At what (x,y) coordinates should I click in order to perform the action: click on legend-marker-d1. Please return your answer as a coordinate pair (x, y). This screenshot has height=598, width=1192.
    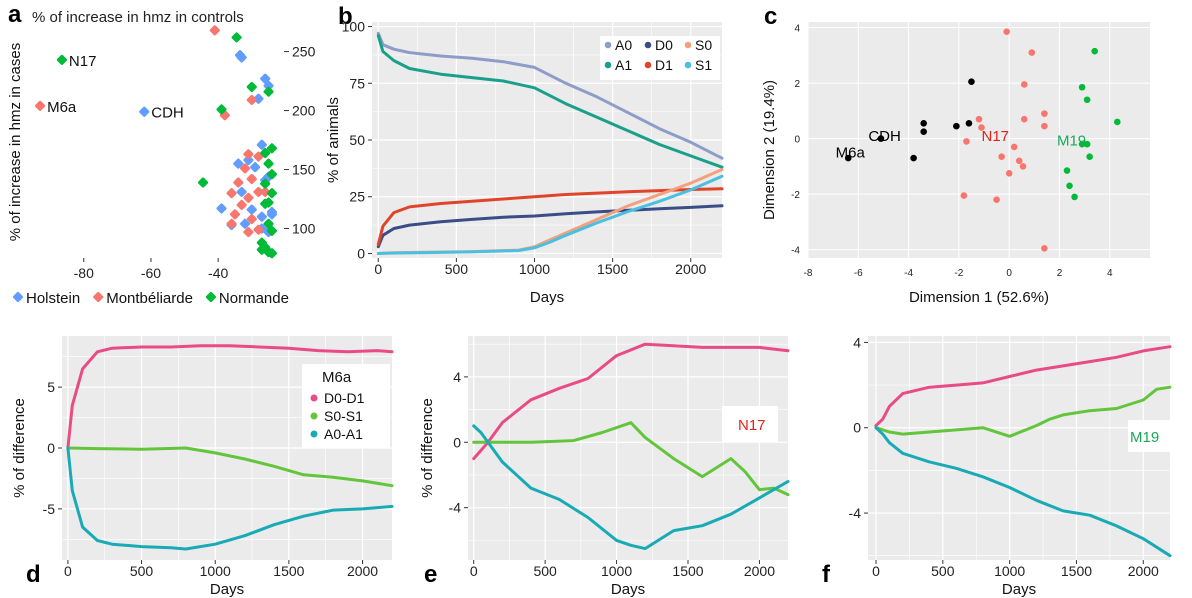
    Looking at the image, I should click on (648, 65).